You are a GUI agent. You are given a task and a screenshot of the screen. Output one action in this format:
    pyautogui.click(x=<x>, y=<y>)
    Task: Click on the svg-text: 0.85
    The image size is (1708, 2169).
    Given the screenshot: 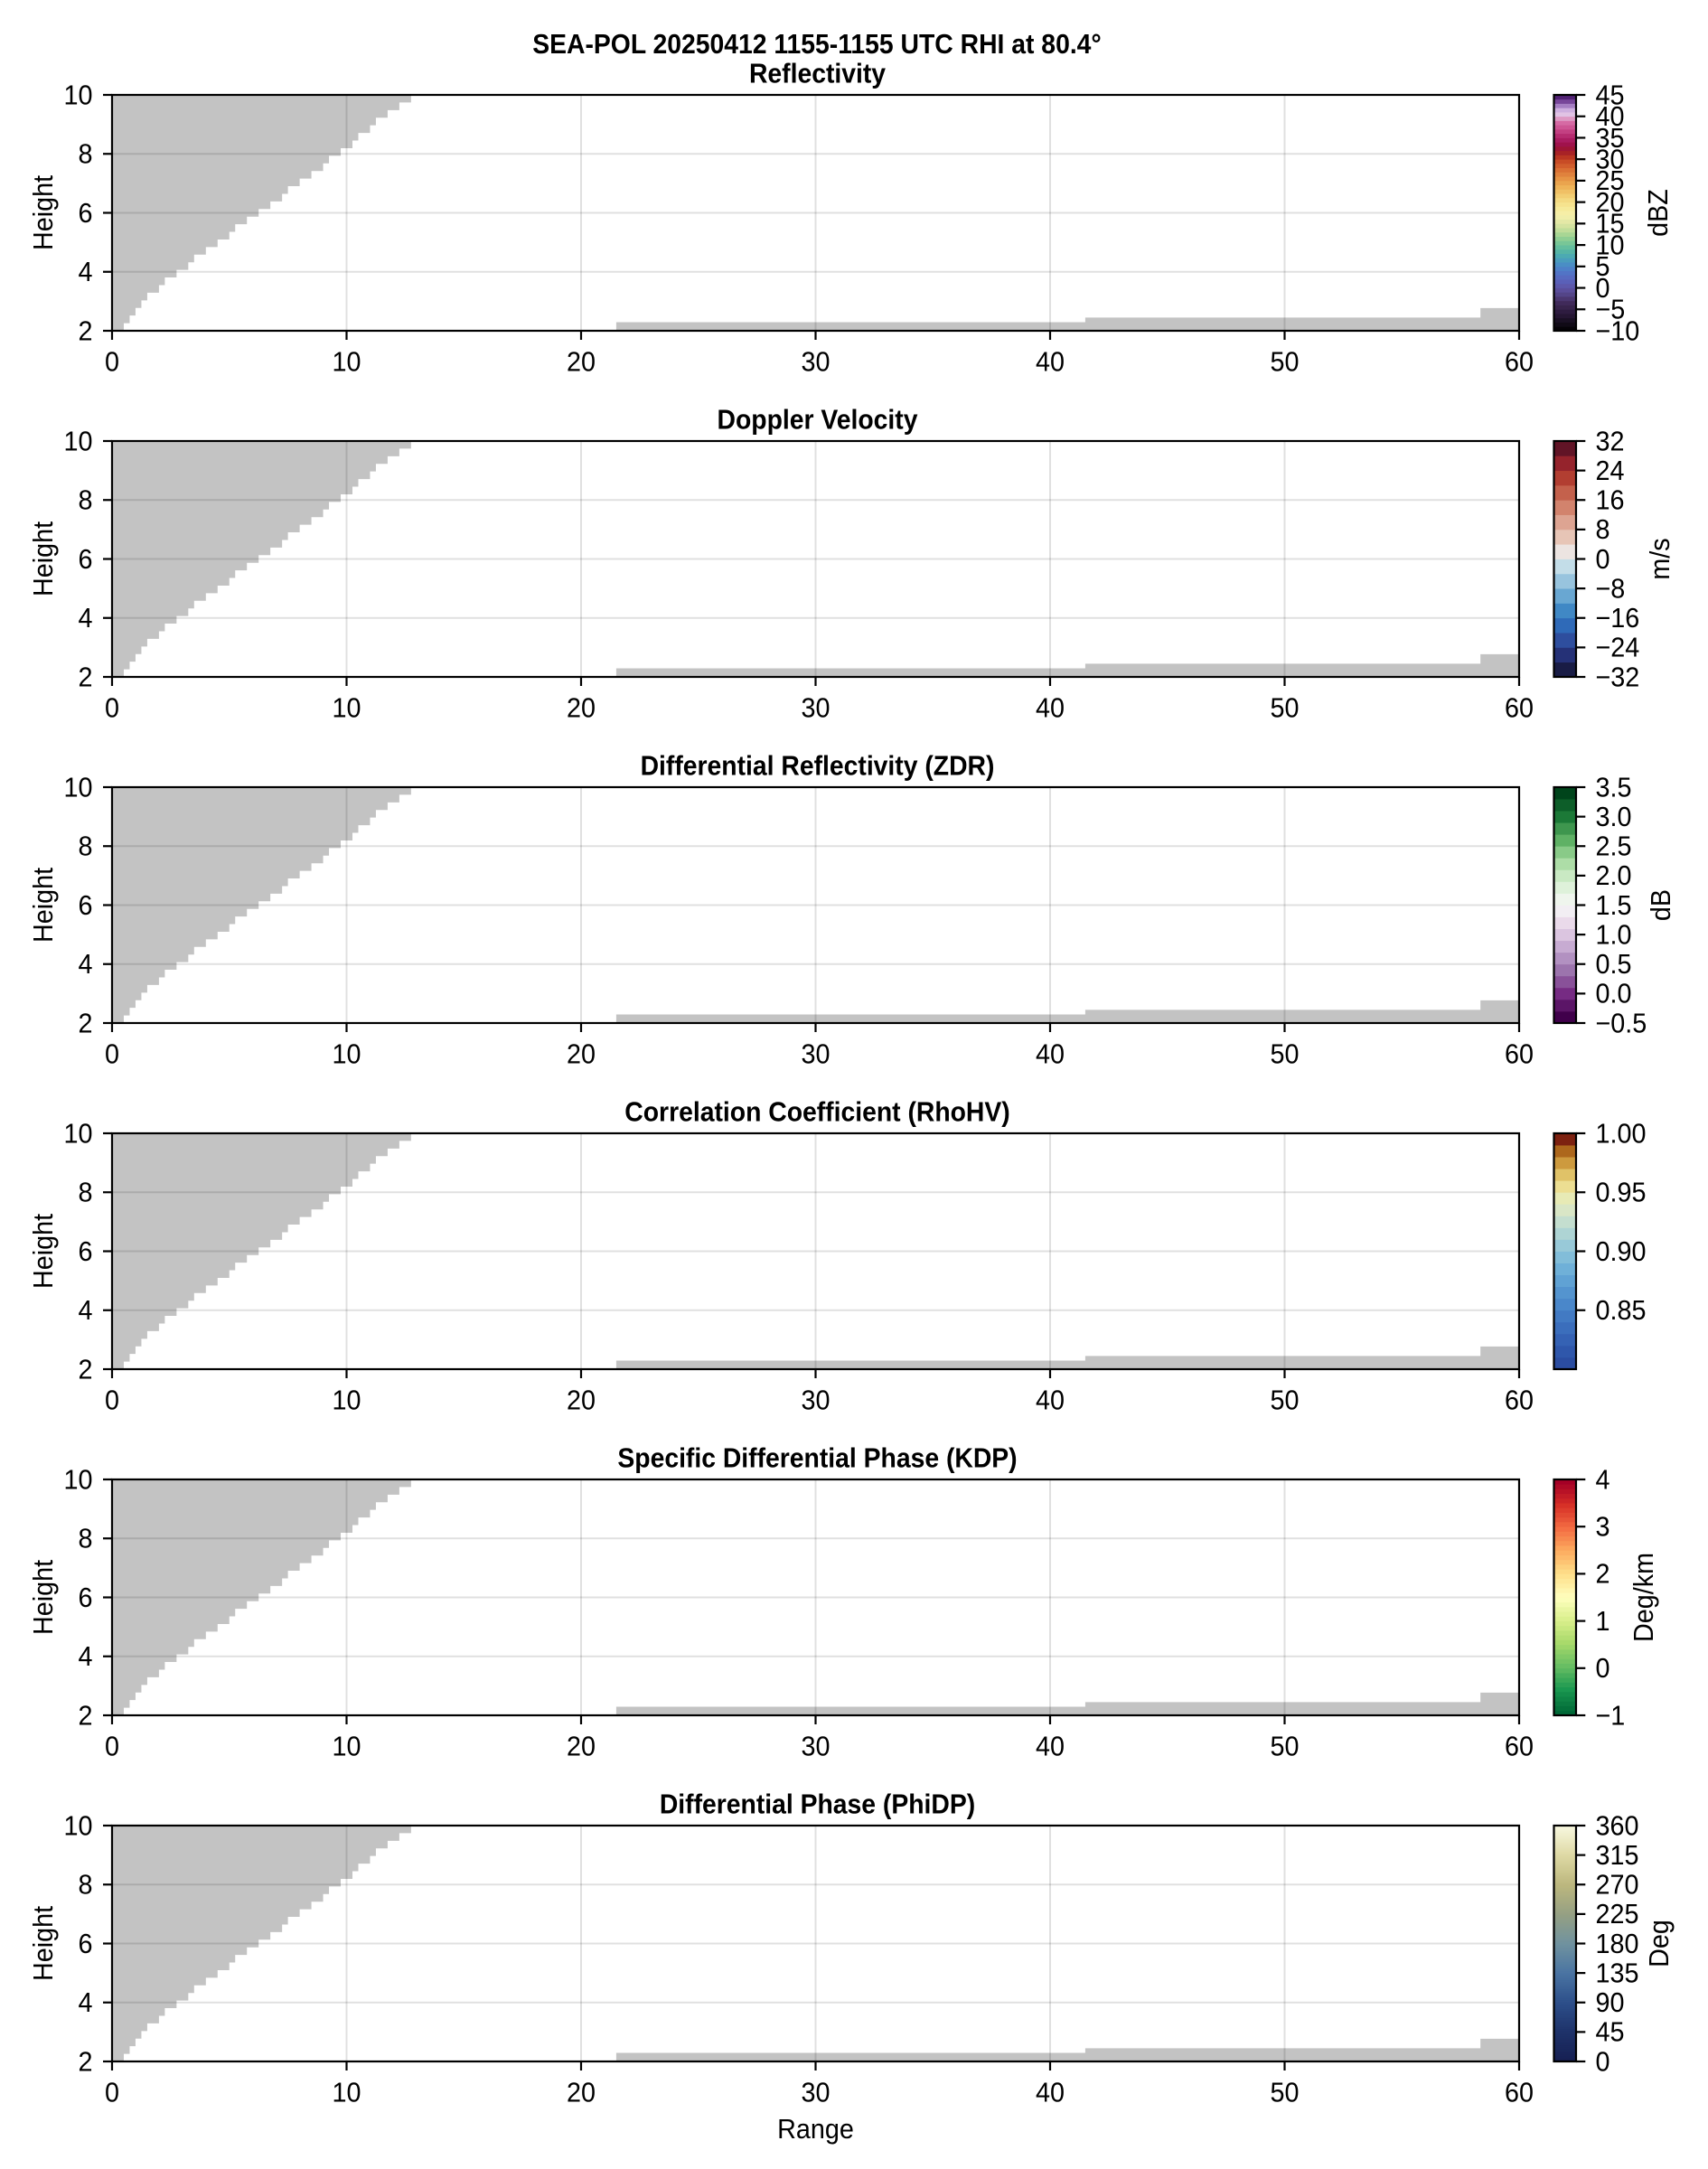 What is the action you would take?
    pyautogui.click(x=1621, y=1310)
    